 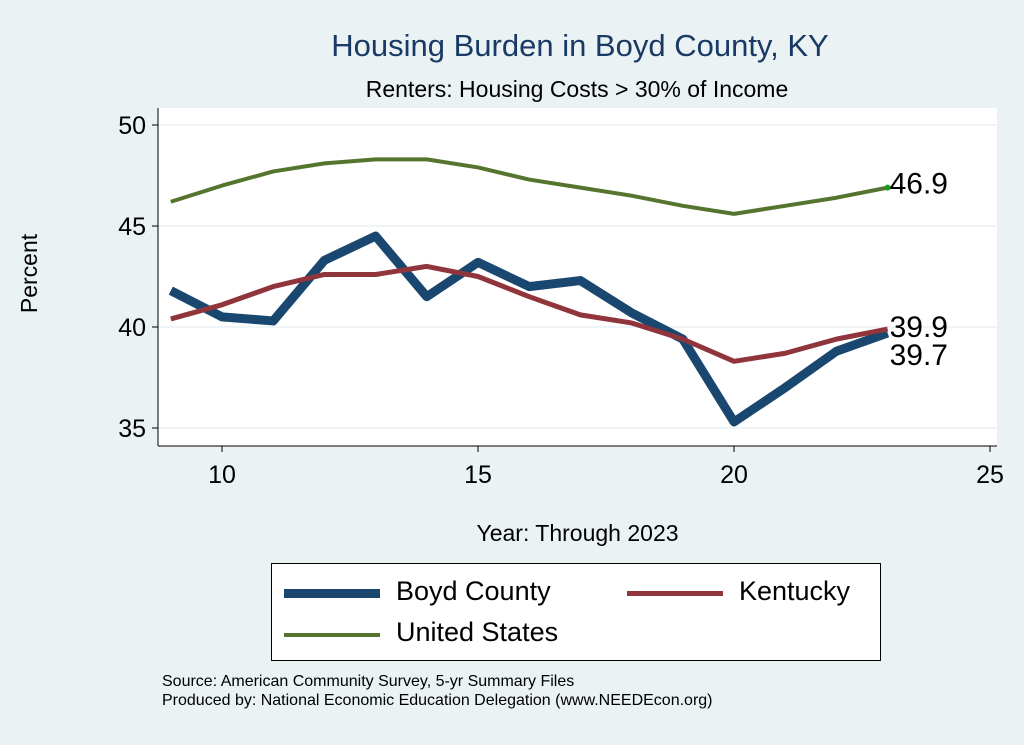 I want to click on end-value-label: 46.9, so click(x=919, y=184).